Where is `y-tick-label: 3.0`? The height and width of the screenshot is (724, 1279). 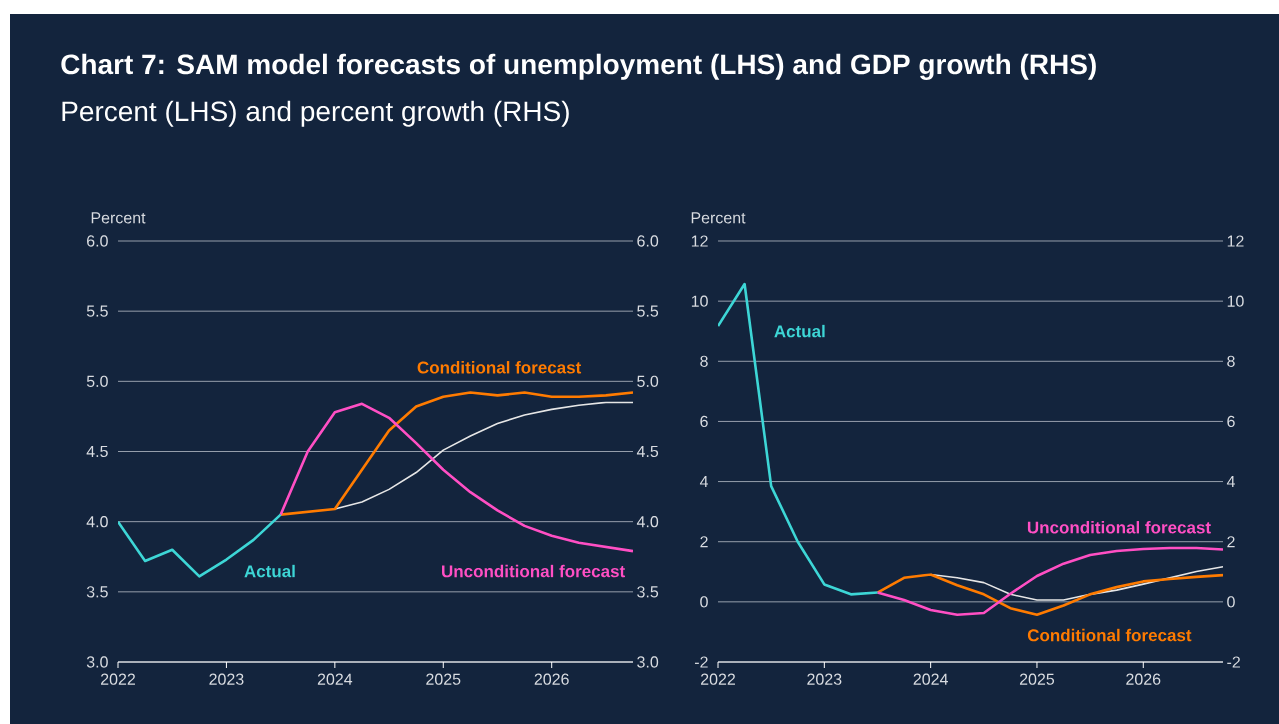
y-tick-label: 3.0 is located at coordinates (97, 662).